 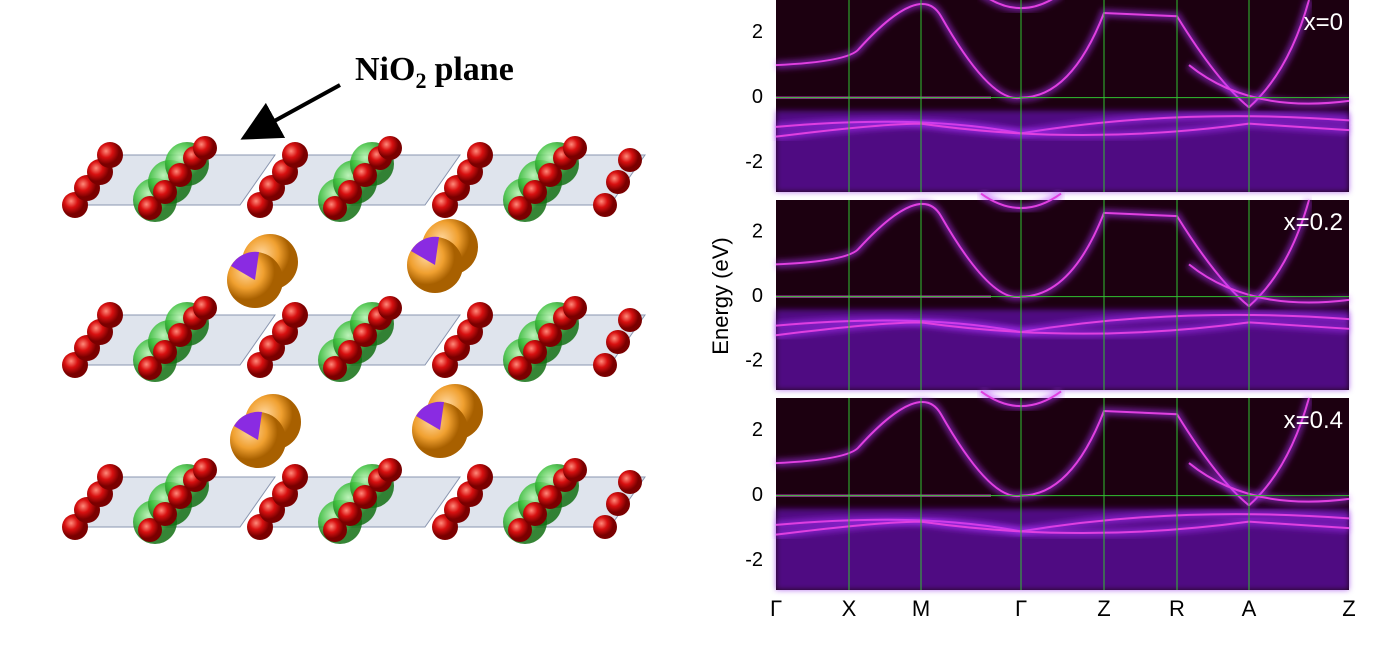 I want to click on y-axis-label: Energy (eV), so click(x=720, y=295).